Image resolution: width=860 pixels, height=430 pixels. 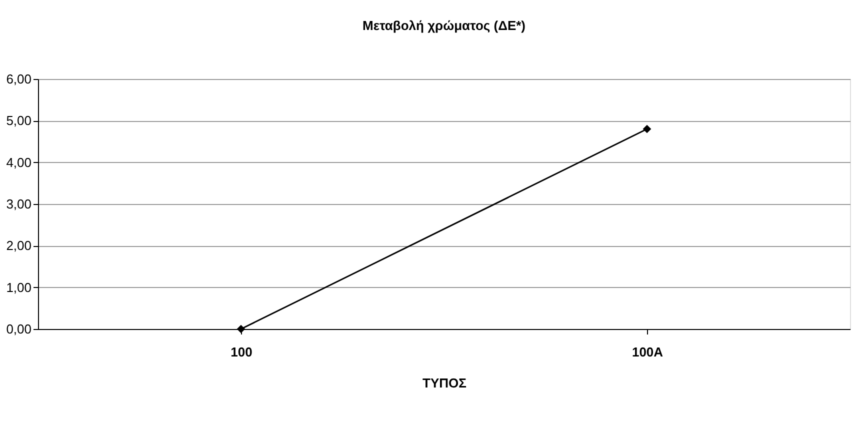 What do you see at coordinates (444, 25) in the screenshot?
I see `chart-title: Μεταβολή χρώματος (ΔΕ*)` at bounding box center [444, 25].